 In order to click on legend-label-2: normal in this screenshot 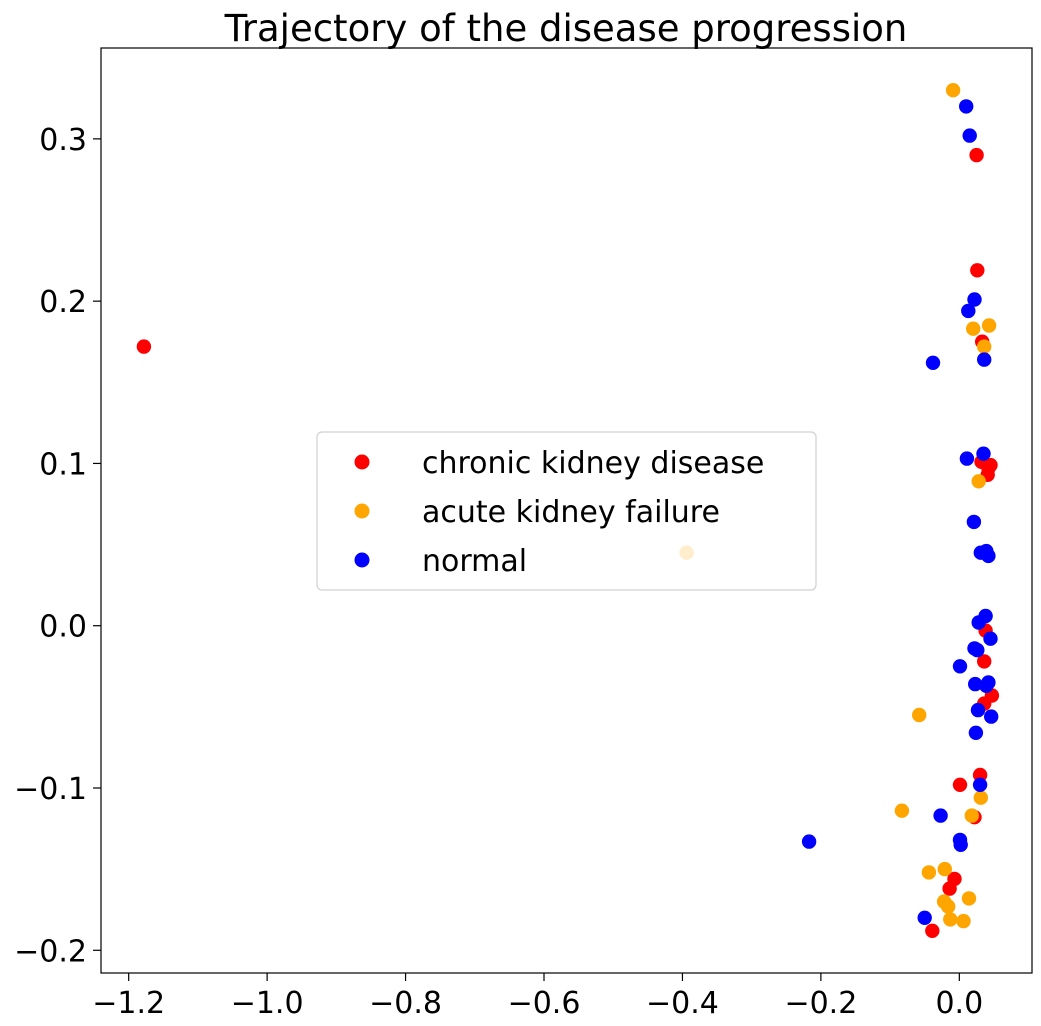, I will do `click(474, 561)`.